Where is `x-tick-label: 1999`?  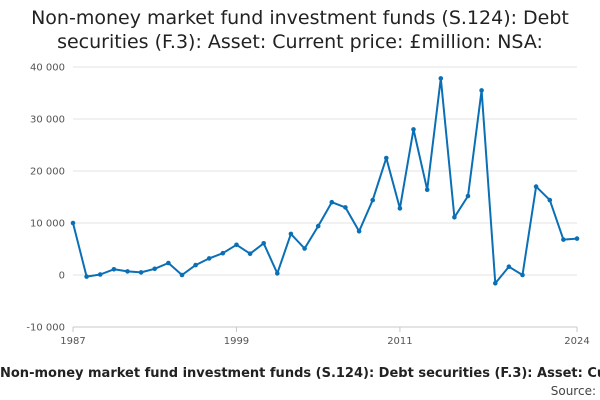
x-tick-label: 1999 is located at coordinates (236, 341).